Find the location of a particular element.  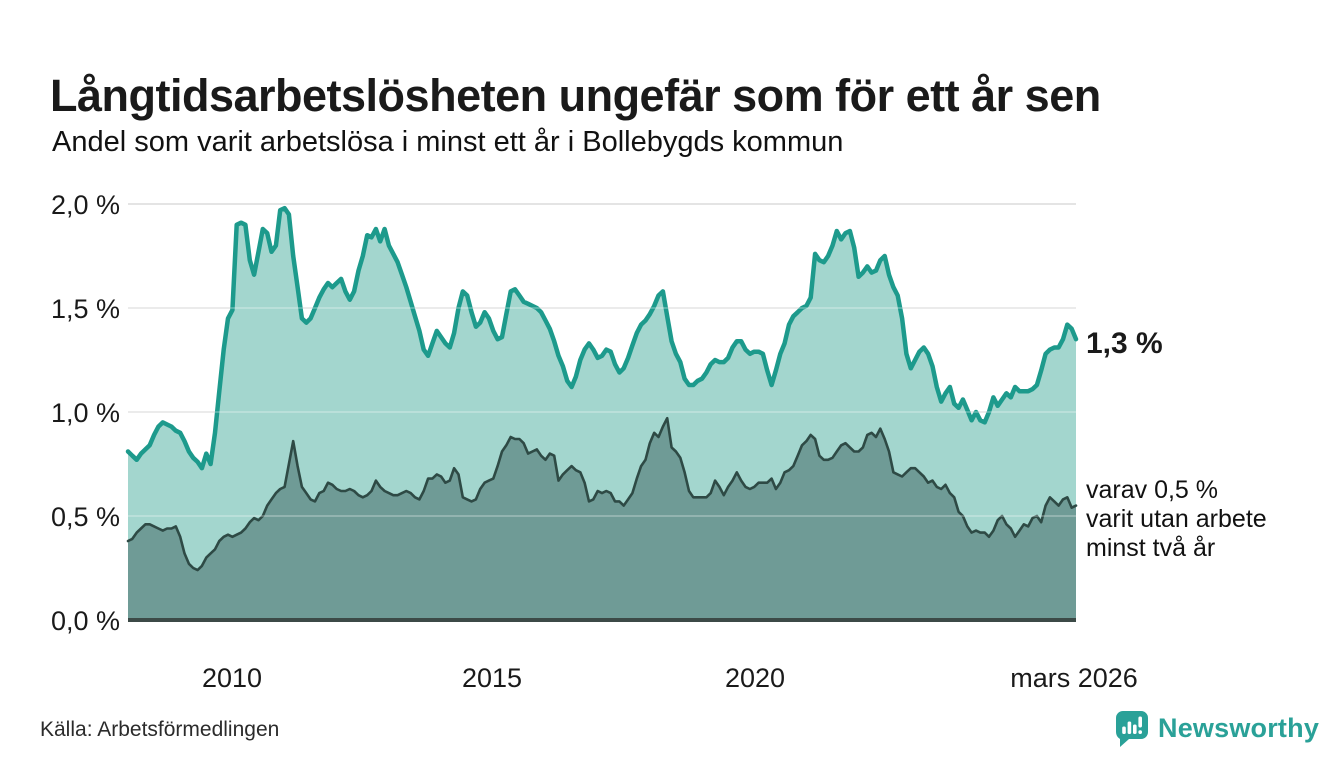

y-tick-15: 1,5 % is located at coordinates (85, 309).